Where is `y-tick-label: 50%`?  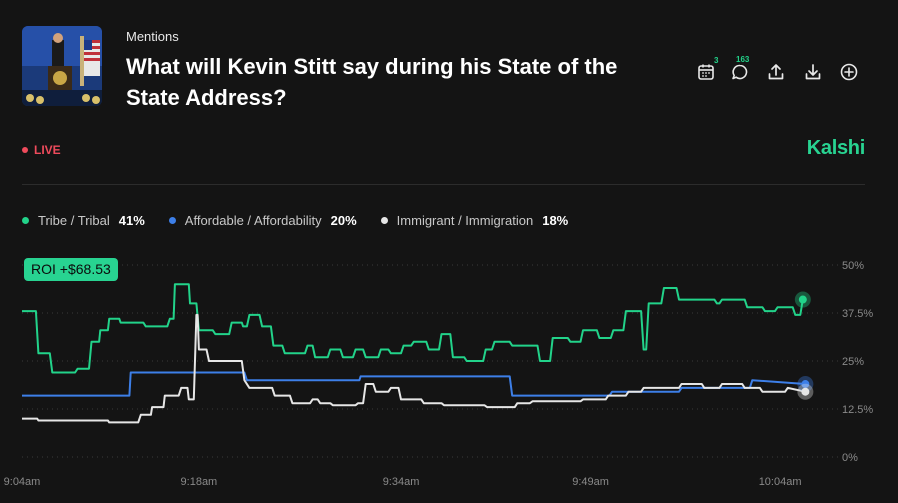
y-tick-label: 50% is located at coordinates (853, 266).